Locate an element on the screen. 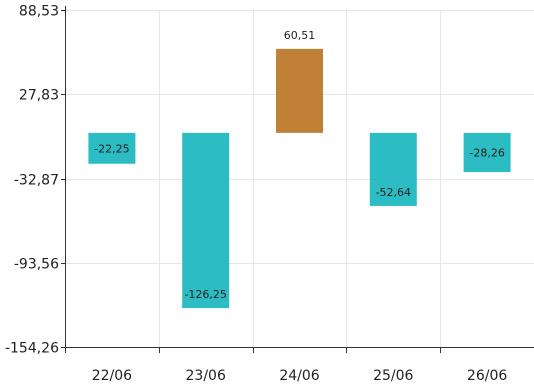 Image resolution: width=534 pixels, height=385 pixels. y-tick-label: 27,83 is located at coordinates (39, 96).